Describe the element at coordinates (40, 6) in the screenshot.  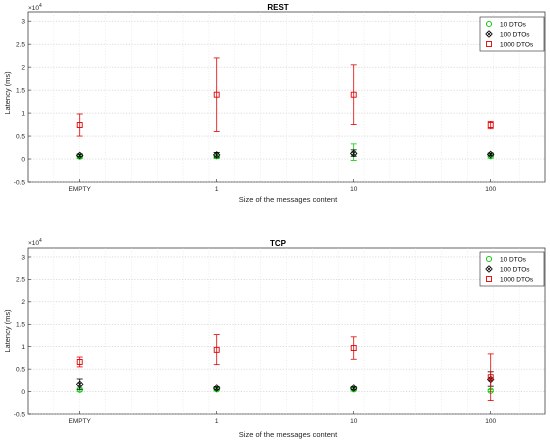
I see `rest-exponent-power: 4` at that location.